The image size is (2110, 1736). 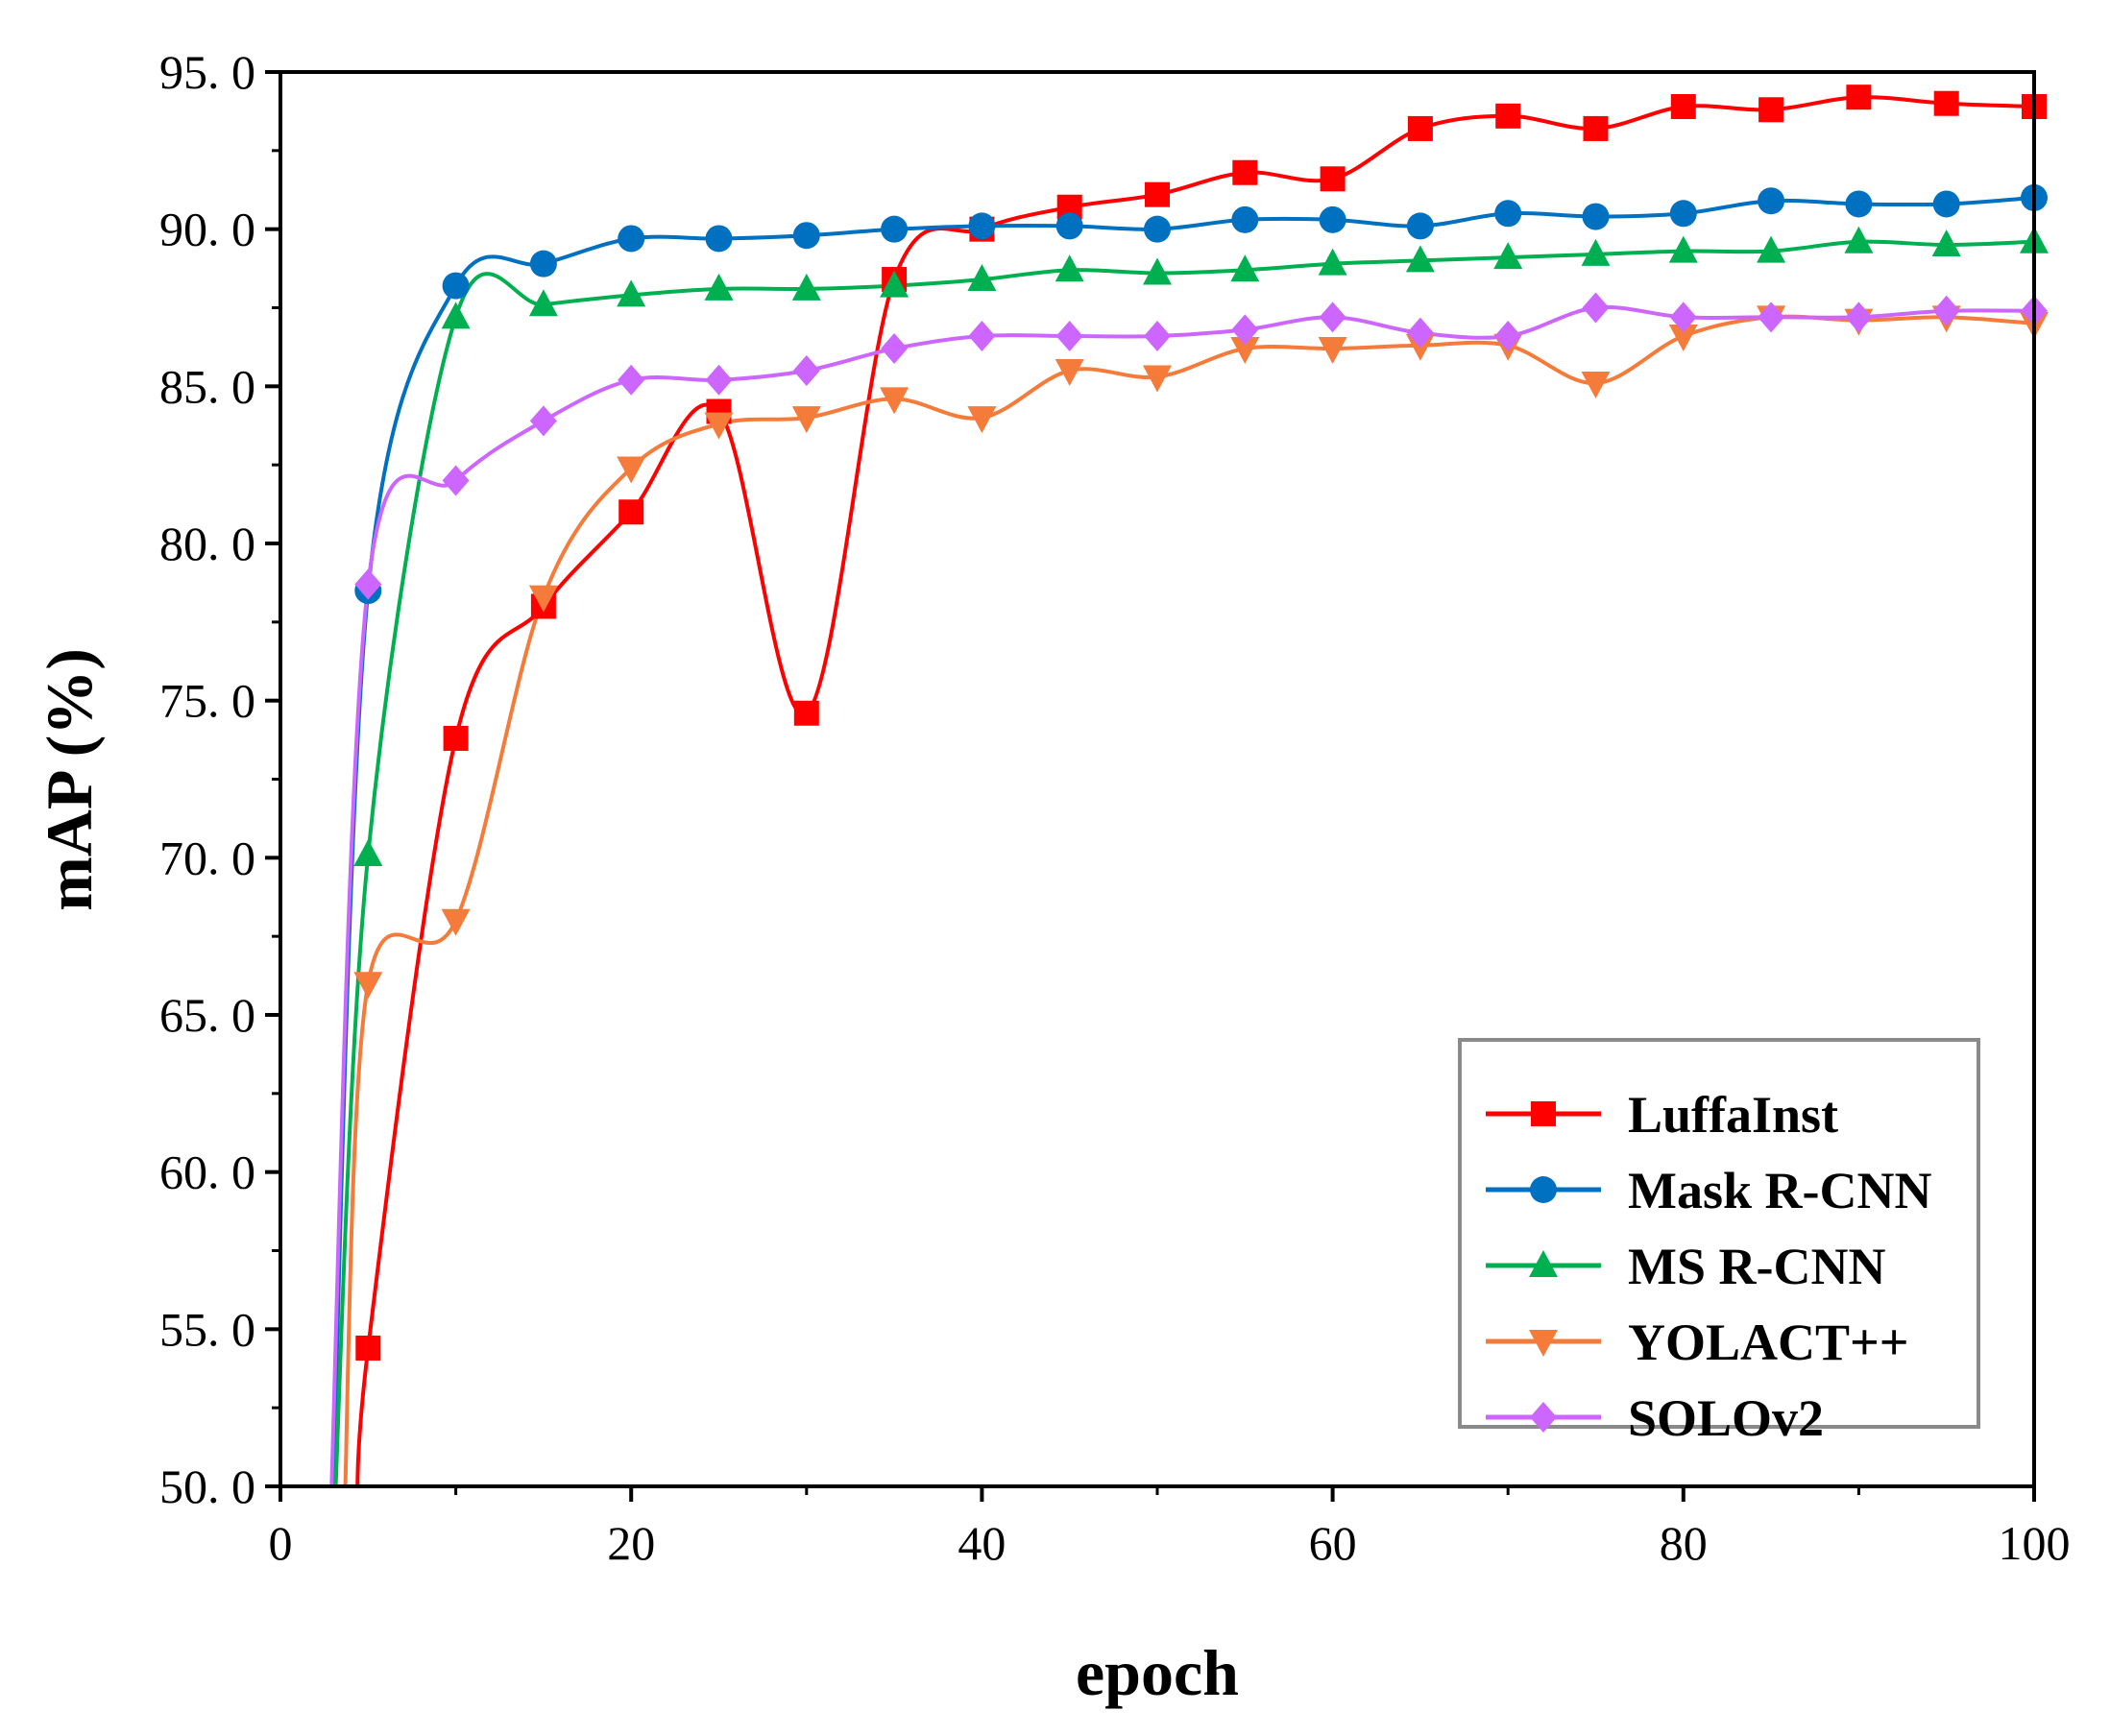 I want to click on x-tick-label: 80, so click(x=1684, y=1543).